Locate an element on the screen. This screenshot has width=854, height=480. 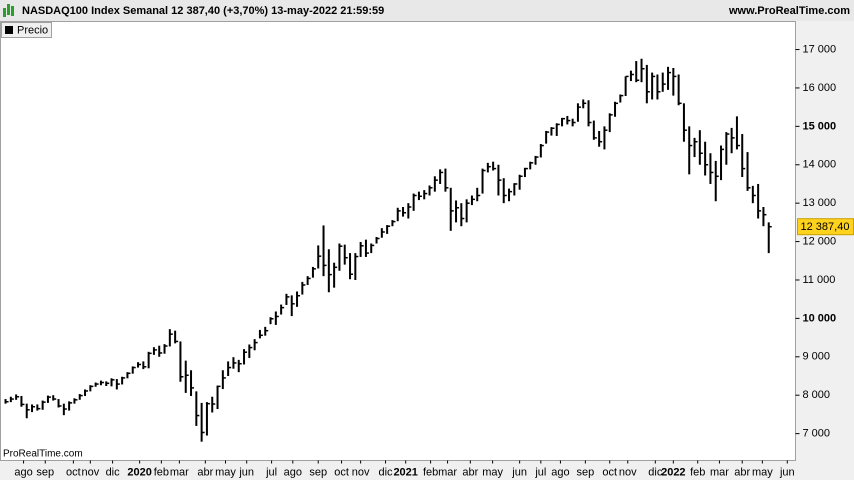
y-tick-label: 15 000 is located at coordinates (820, 126).